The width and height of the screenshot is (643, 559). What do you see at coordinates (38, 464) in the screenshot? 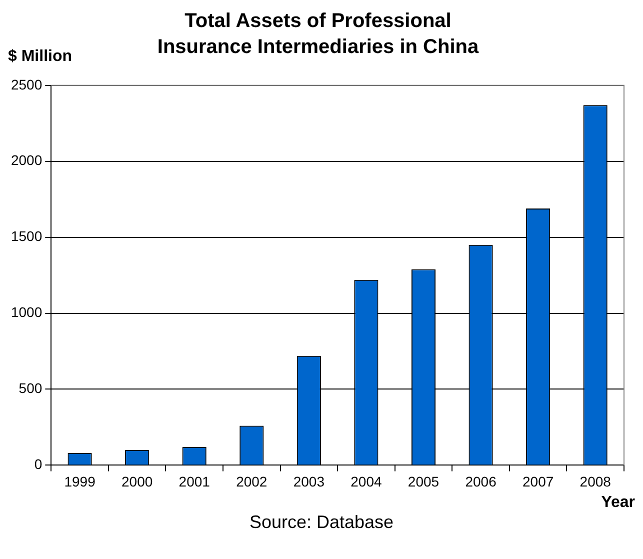
I see `y-tick-label: 0` at bounding box center [38, 464].